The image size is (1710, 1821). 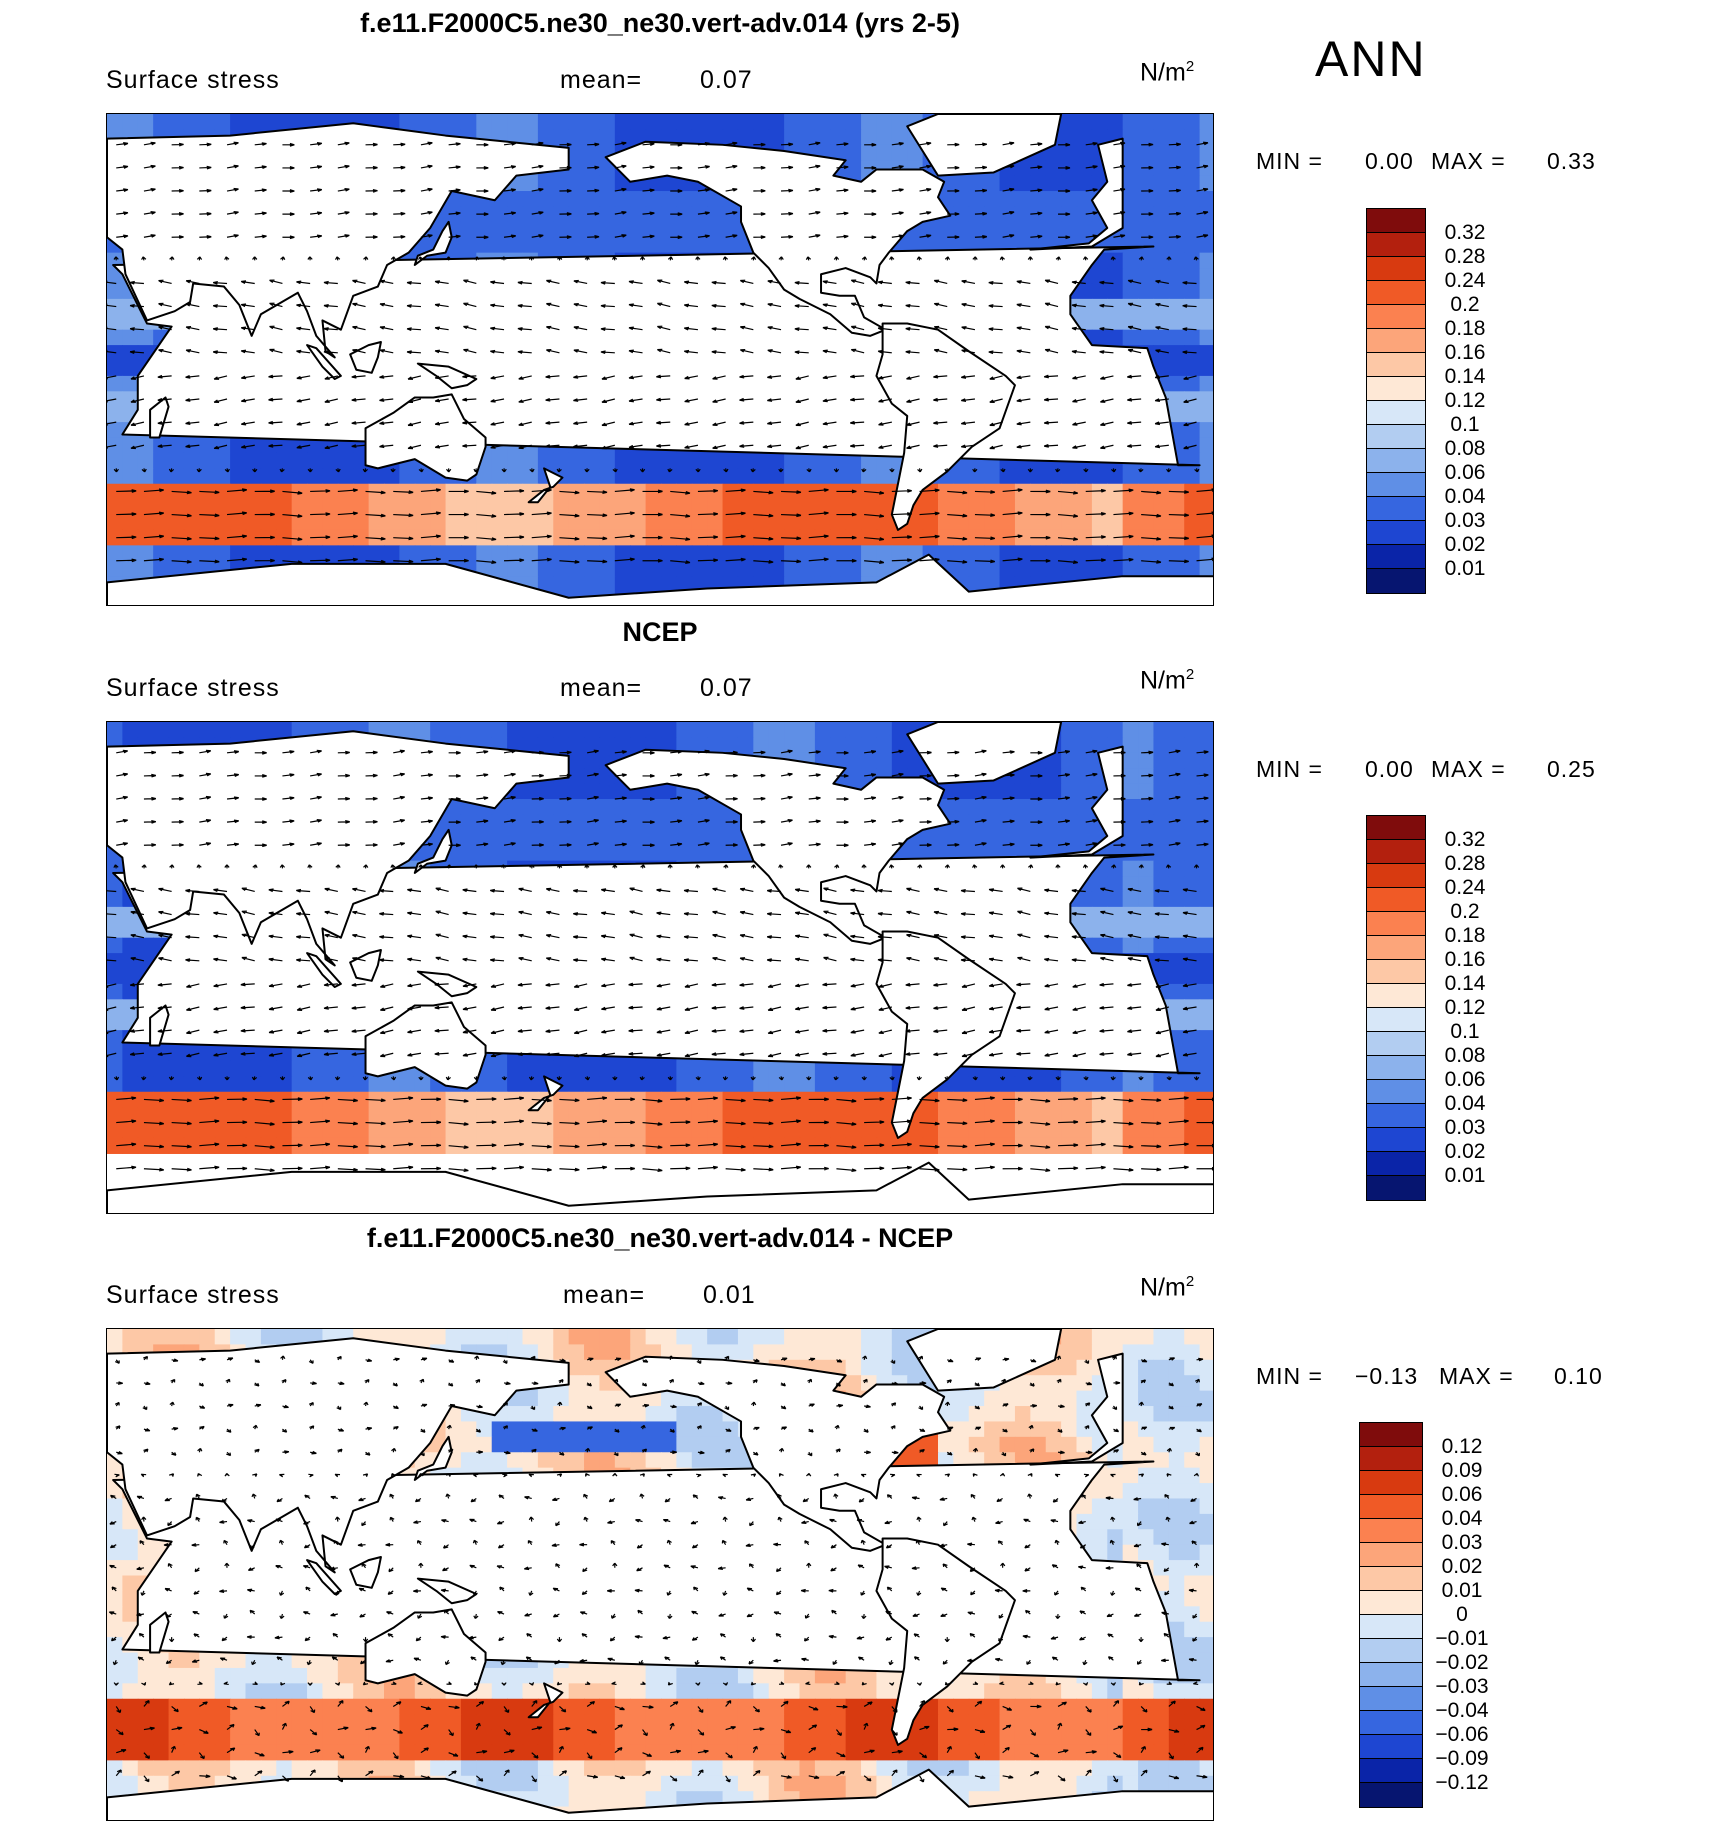 I want to click on colorbar-tick-label: 0.02, so click(x=1465, y=544).